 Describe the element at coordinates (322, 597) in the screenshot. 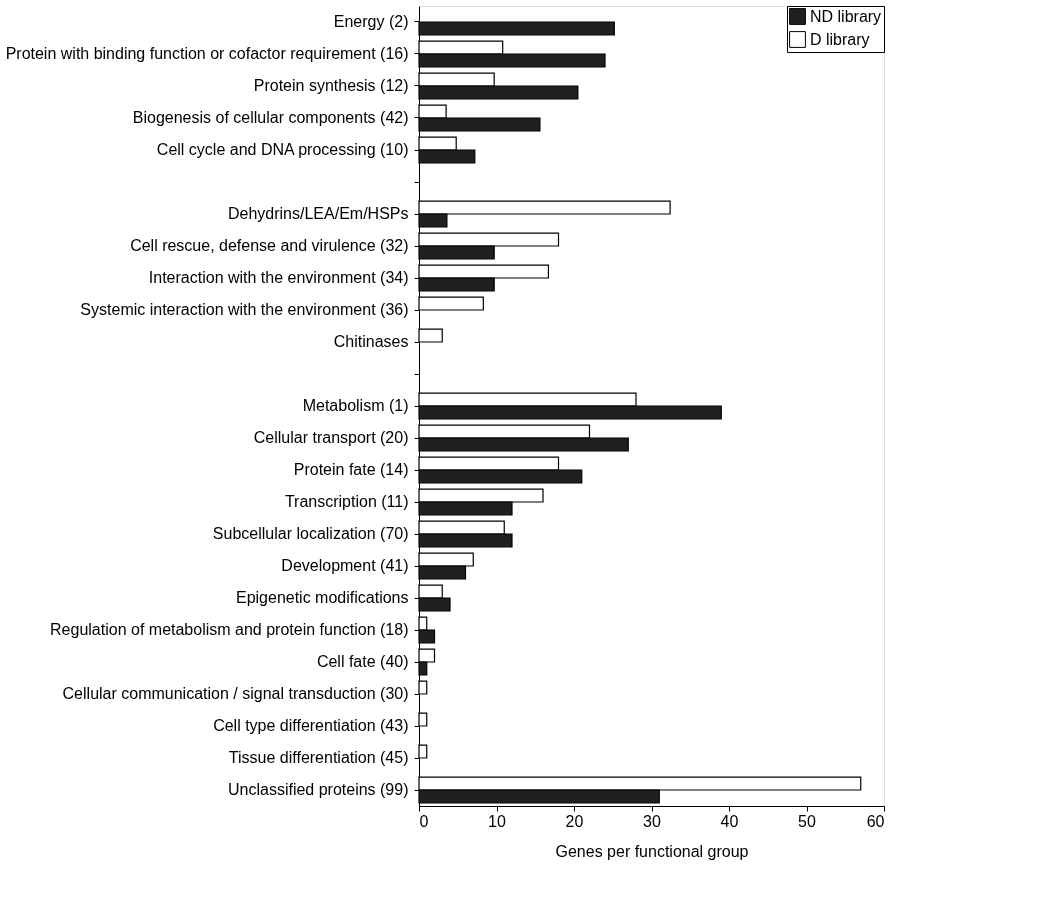

I see `y-tick-label: Epigenetic modifications` at that location.